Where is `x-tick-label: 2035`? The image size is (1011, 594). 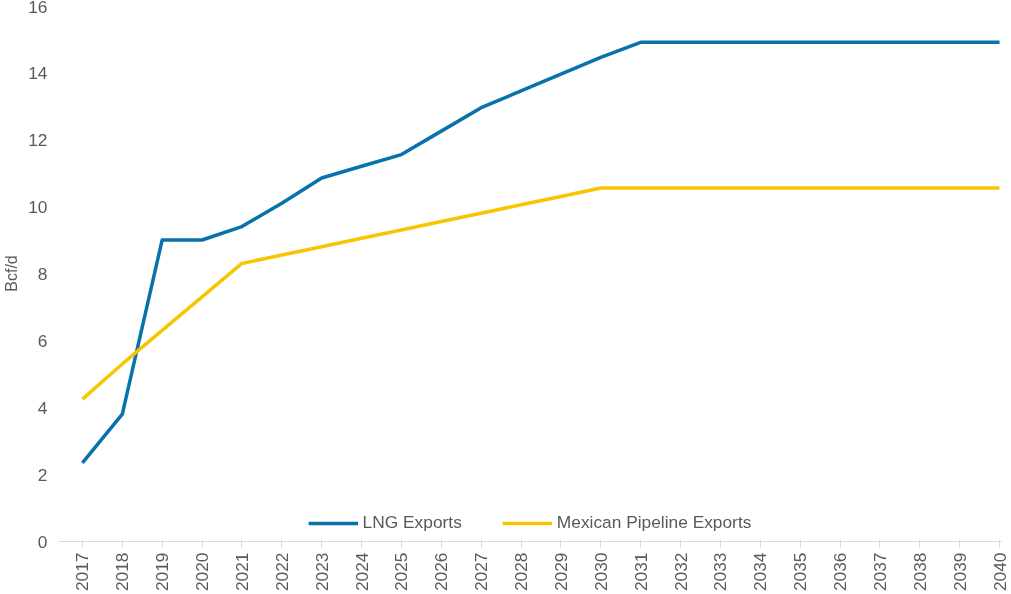
x-tick-label: 2035 is located at coordinates (800, 572).